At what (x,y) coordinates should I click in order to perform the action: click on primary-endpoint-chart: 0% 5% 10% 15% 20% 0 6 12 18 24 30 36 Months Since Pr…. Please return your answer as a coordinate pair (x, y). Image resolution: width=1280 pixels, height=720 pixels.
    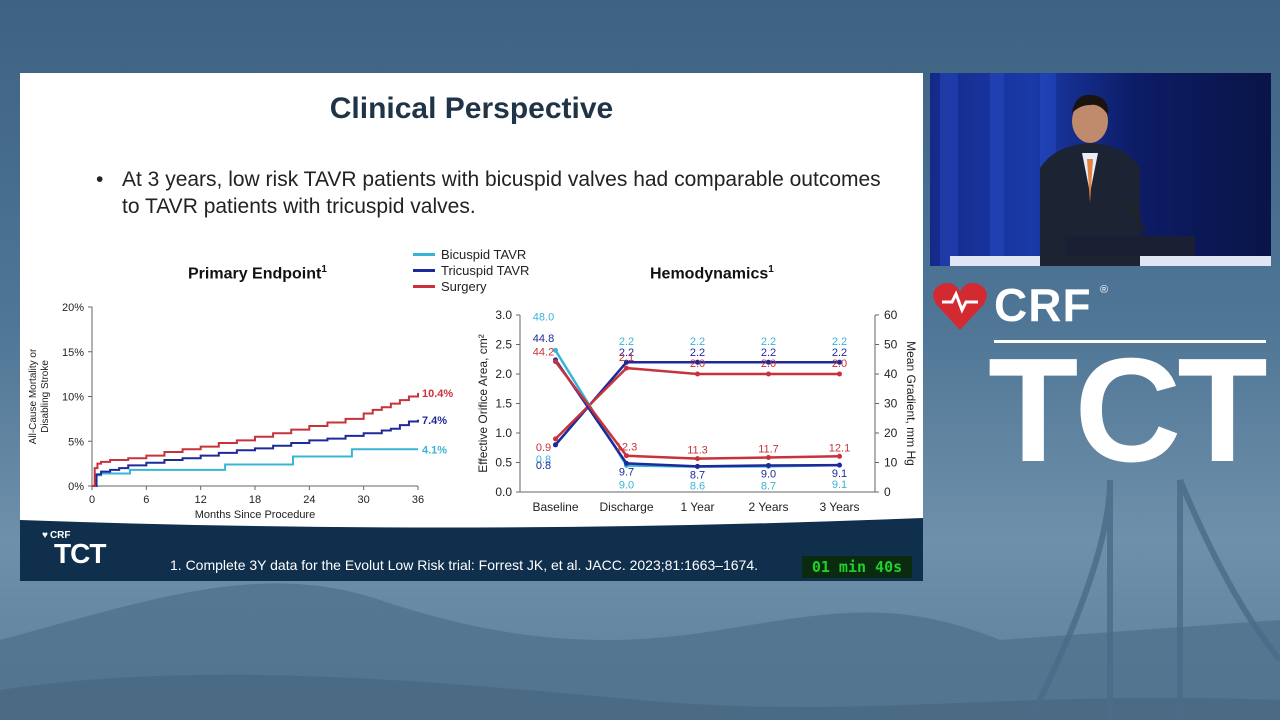
    Looking at the image, I should click on (240, 411).